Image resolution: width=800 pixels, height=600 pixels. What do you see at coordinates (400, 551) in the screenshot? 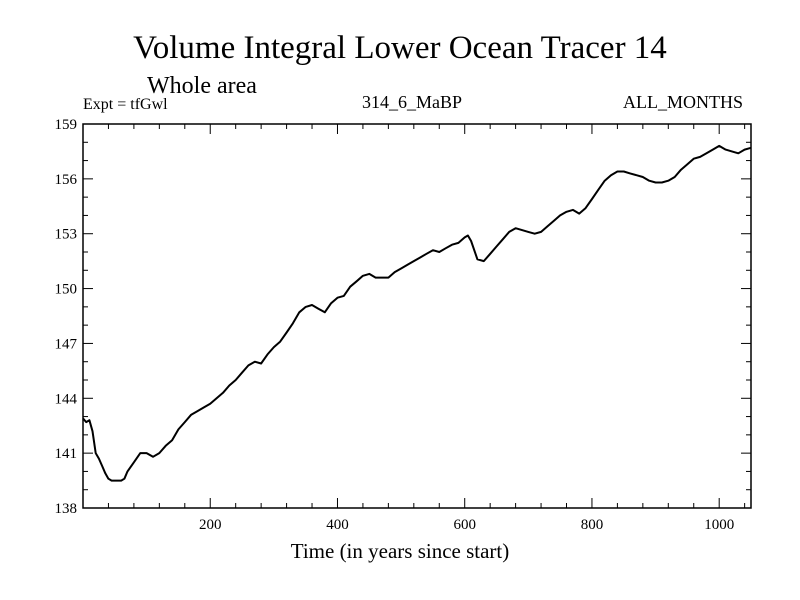
I see `x-axis-label: Time (in years since start)` at bounding box center [400, 551].